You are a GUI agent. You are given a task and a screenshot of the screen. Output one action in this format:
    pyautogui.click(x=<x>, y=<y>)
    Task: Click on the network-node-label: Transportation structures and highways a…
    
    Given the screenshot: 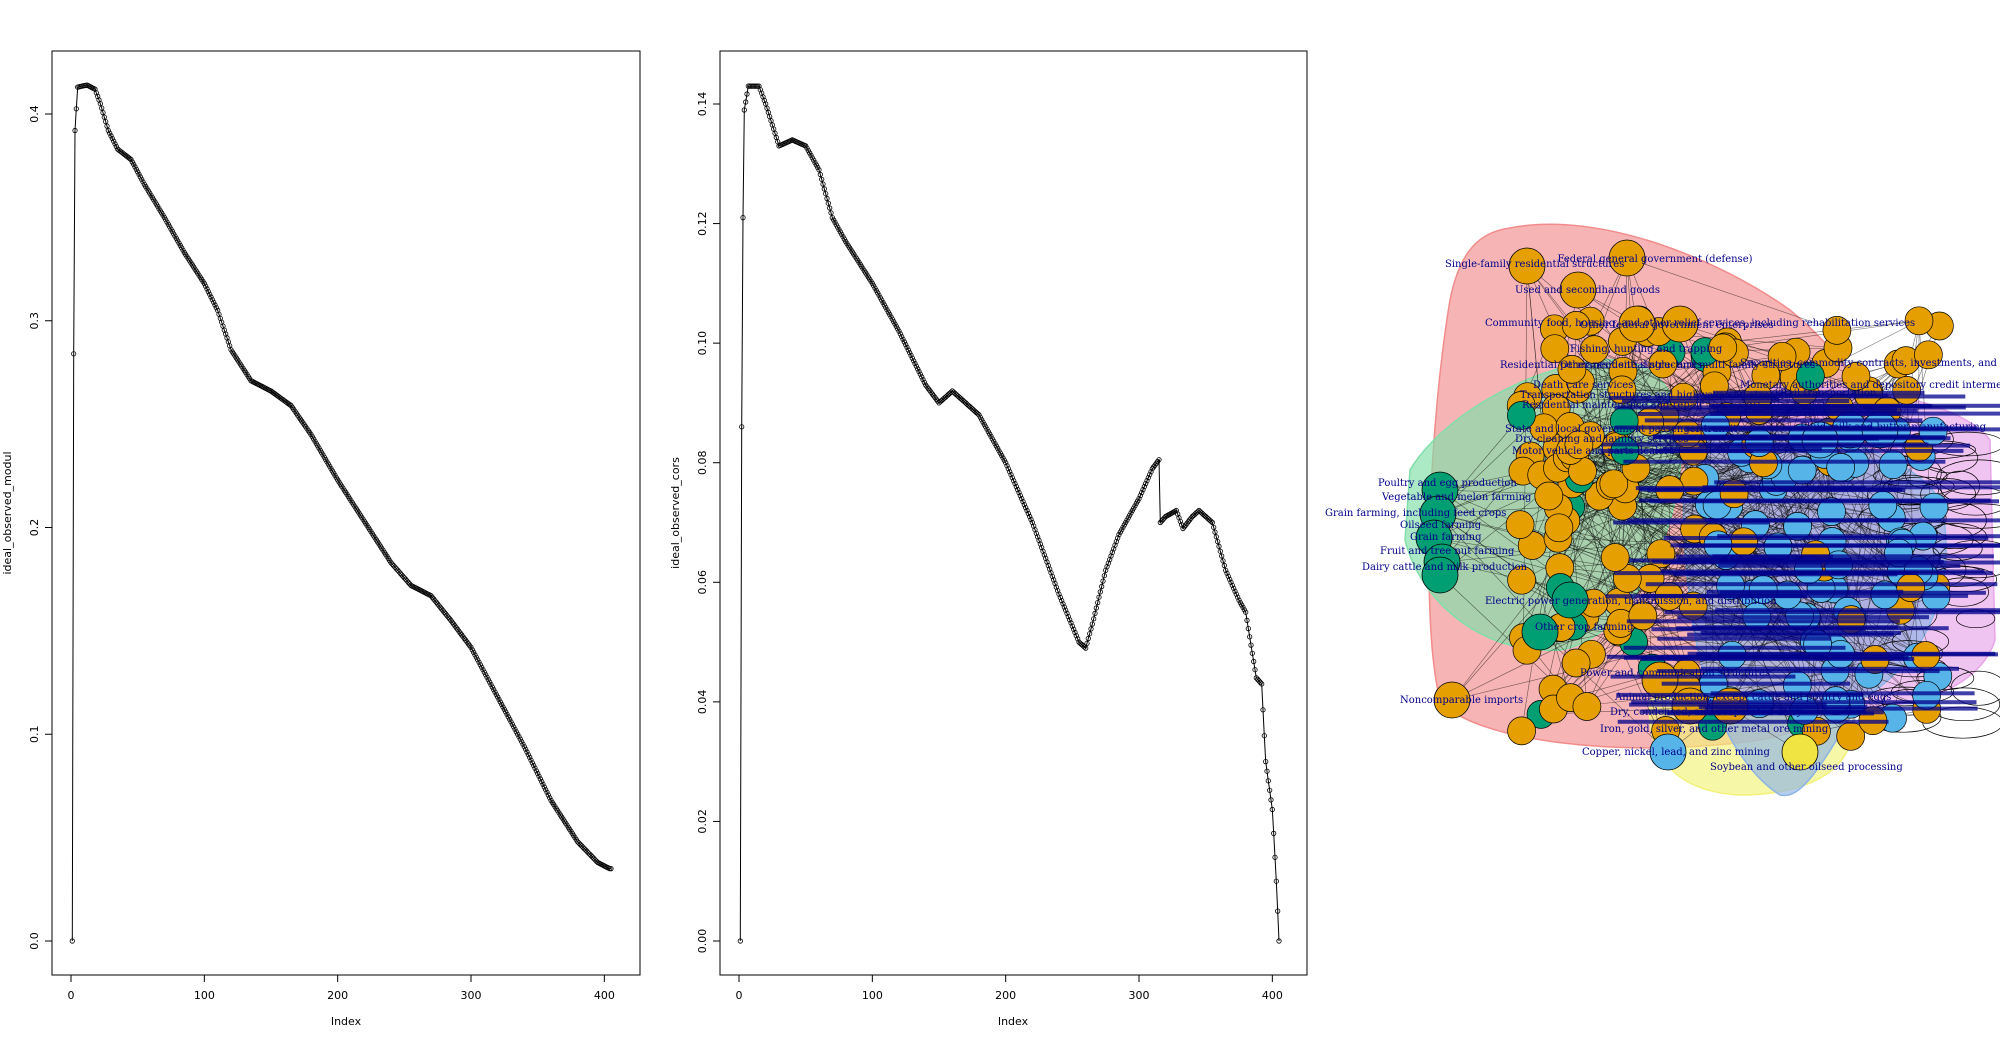 What is the action you would take?
    pyautogui.click(x=1652, y=395)
    